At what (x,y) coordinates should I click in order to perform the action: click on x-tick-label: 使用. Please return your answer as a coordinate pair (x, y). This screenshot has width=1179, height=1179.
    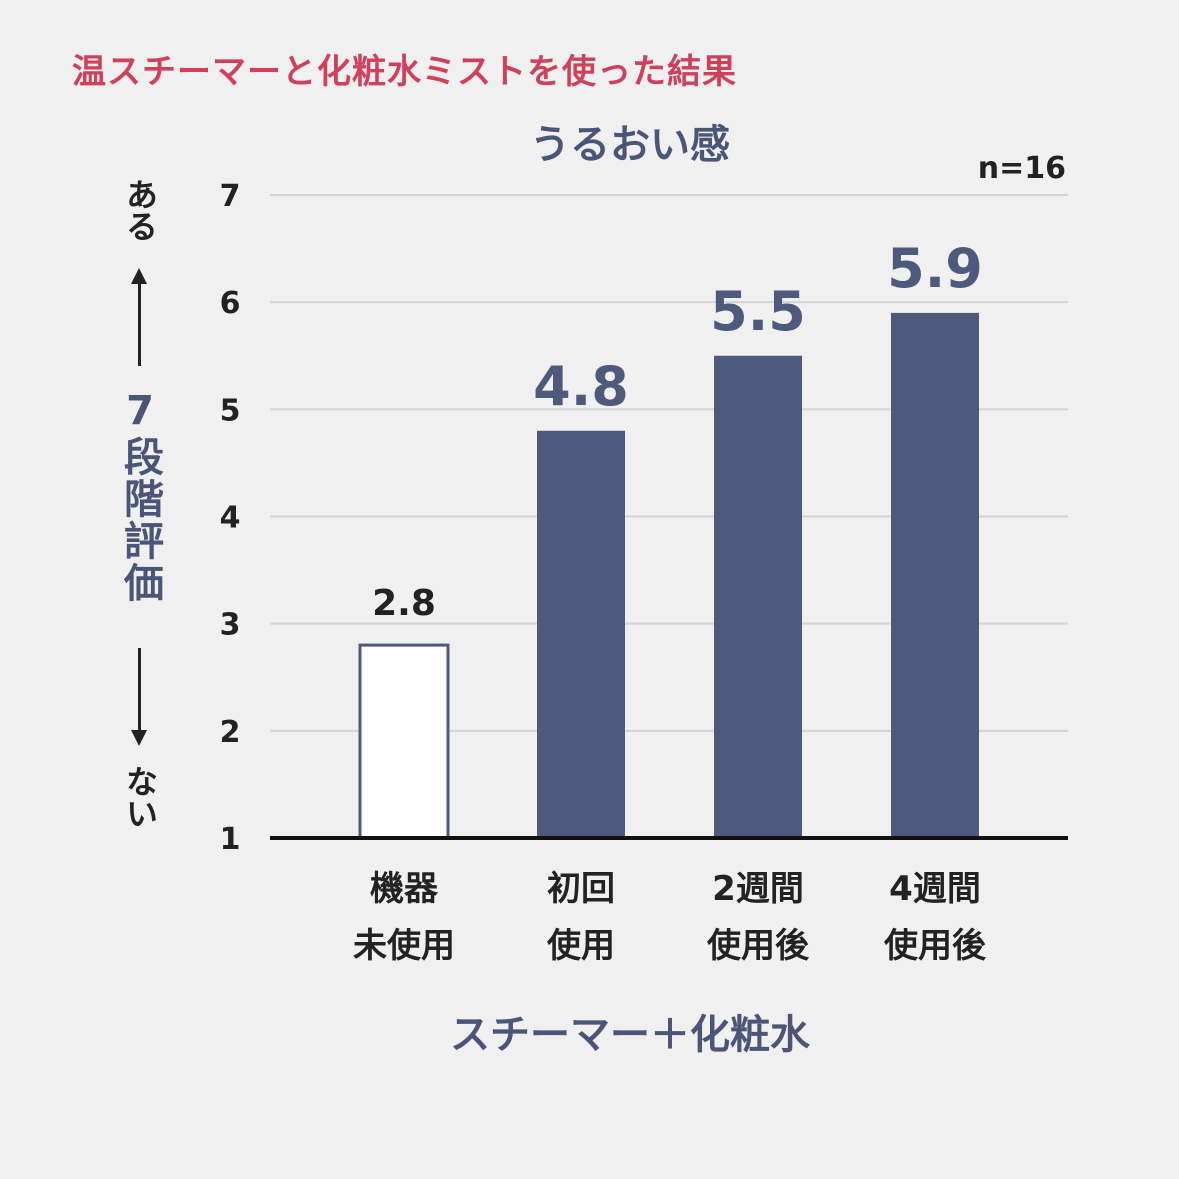
    Looking at the image, I should click on (580, 946).